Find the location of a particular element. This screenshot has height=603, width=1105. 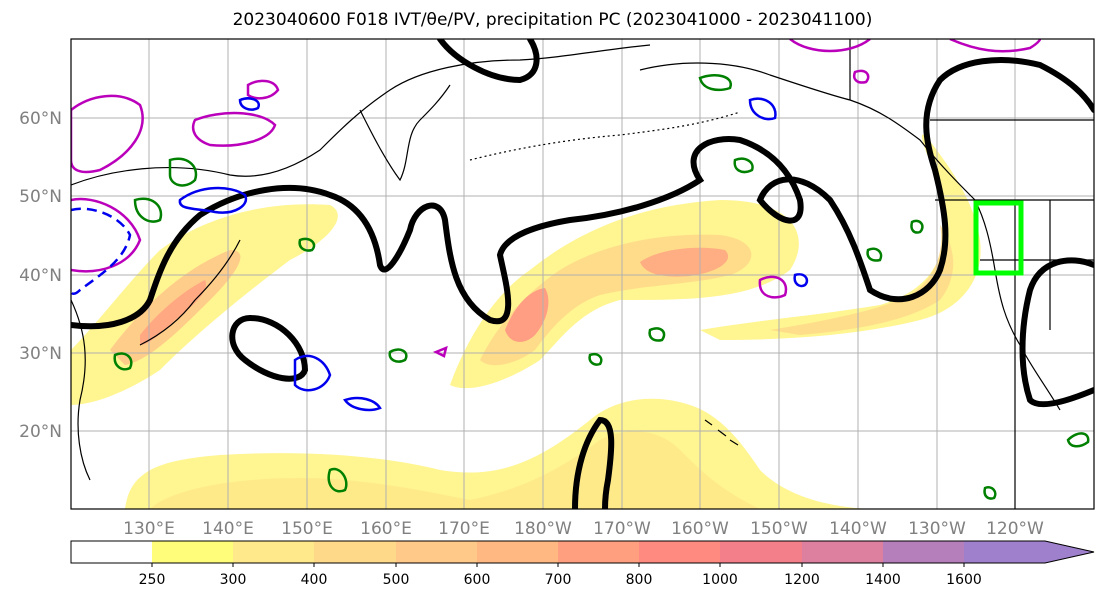

pv-contour-ne-b is located at coordinates (995, 46).